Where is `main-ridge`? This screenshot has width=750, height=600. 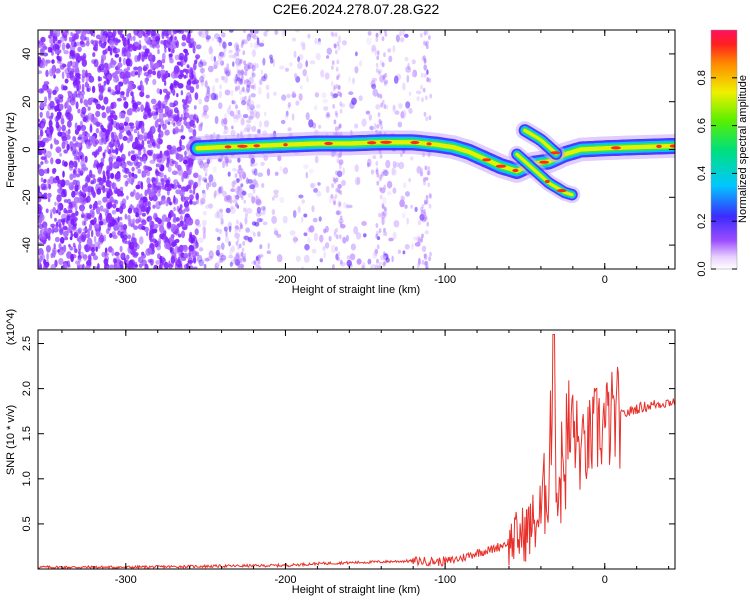 main-ridge is located at coordinates (435, 157).